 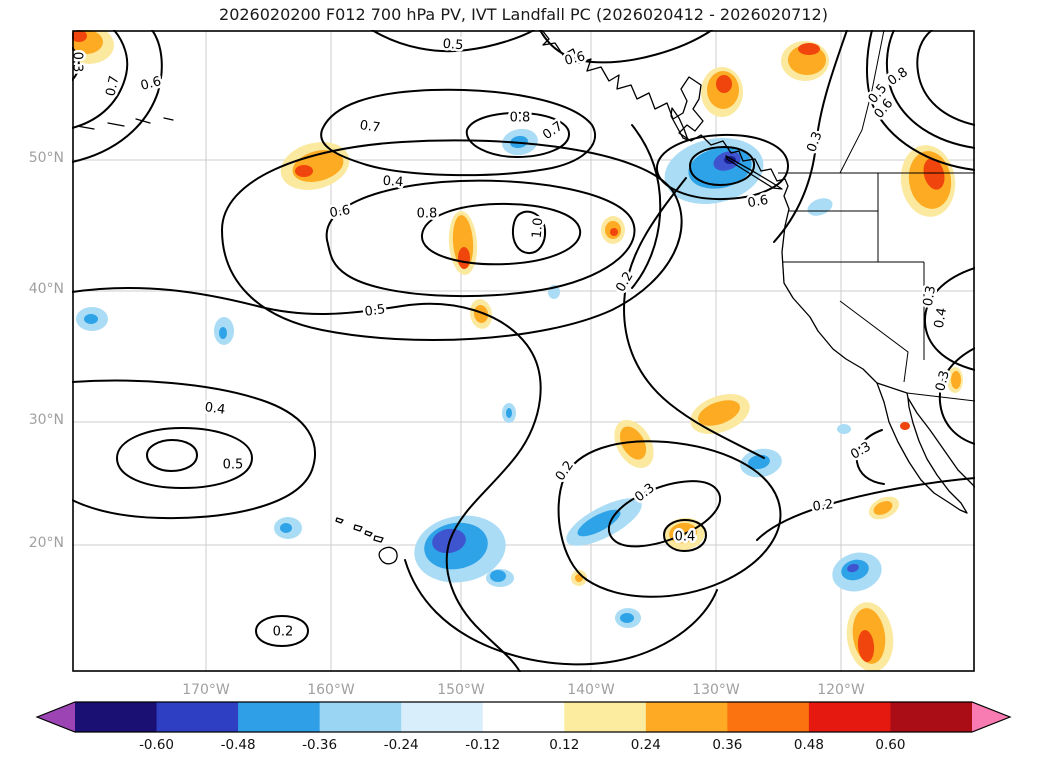 What do you see at coordinates (319, 745) in the screenshot?
I see `colorbar-tick-label: -0.36` at bounding box center [319, 745].